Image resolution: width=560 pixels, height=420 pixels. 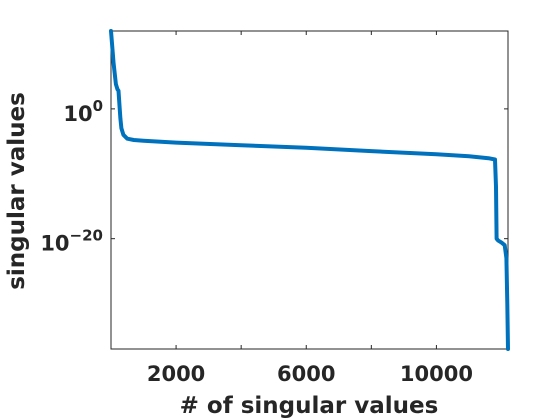 What do you see at coordinates (17, 191) in the screenshot?
I see `y-axis-label: singular values` at bounding box center [17, 191].